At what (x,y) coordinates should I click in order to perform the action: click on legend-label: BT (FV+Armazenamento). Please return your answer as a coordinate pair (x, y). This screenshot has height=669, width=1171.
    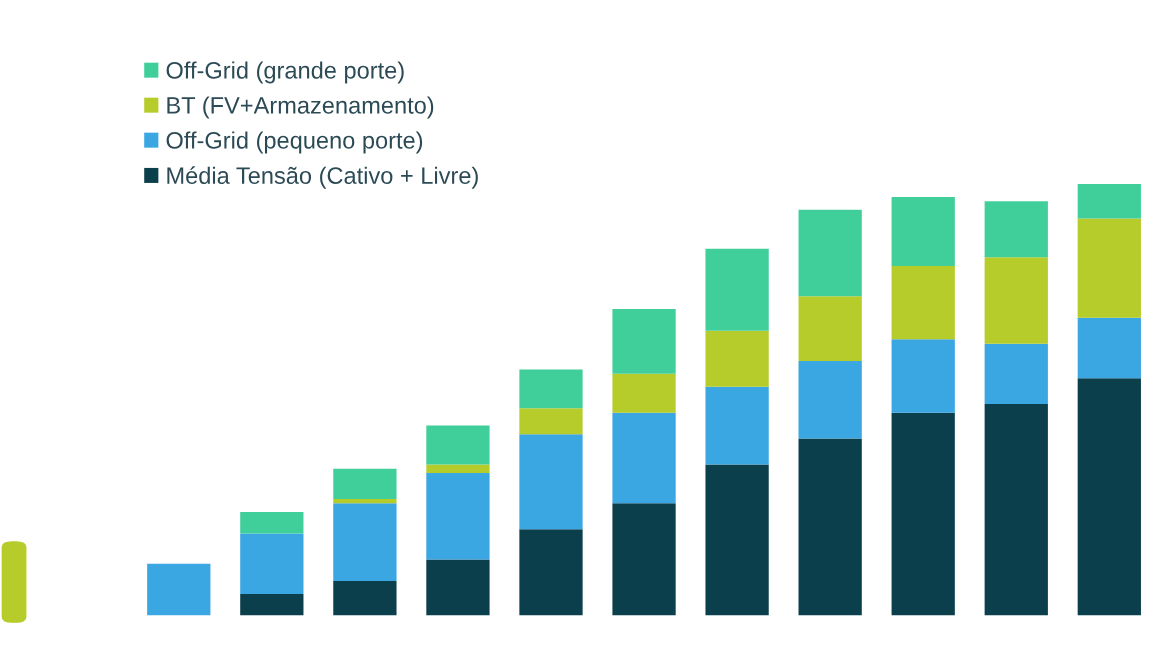
    Looking at the image, I should click on (300, 107).